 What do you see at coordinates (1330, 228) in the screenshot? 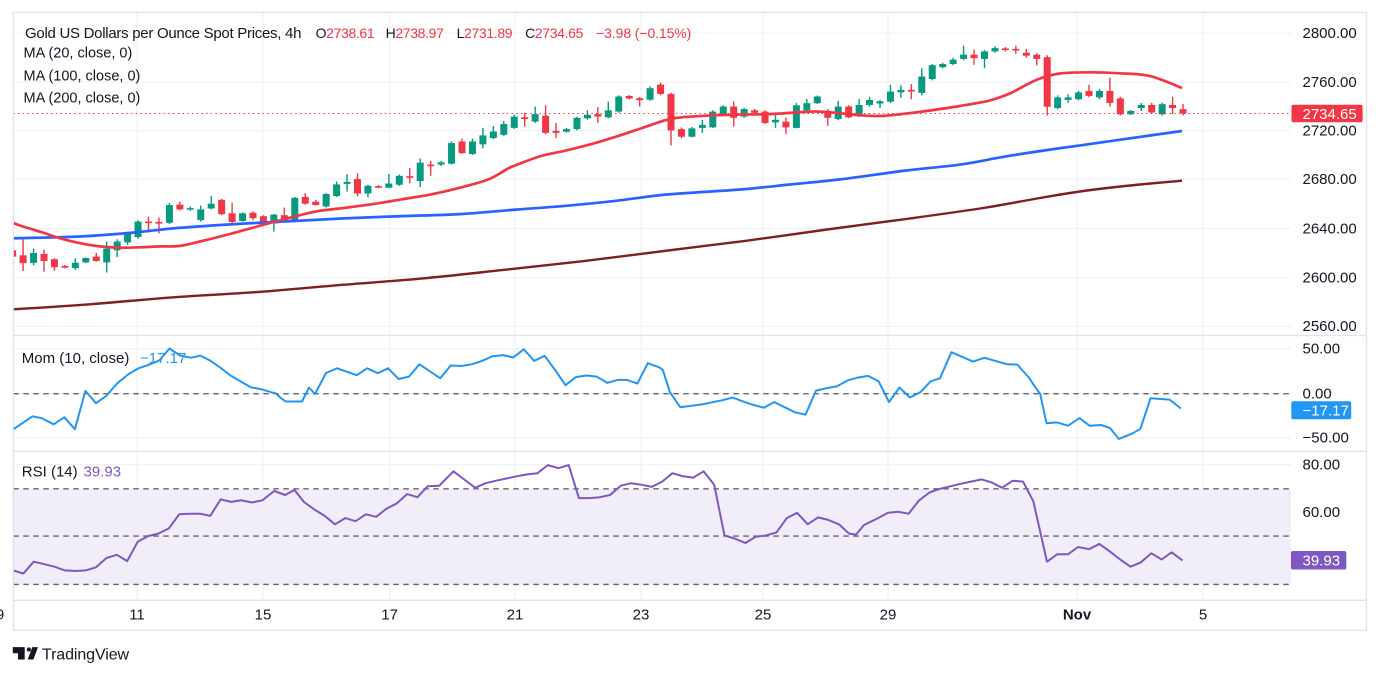
I see `svg-text: 2640.00` at bounding box center [1330, 228].